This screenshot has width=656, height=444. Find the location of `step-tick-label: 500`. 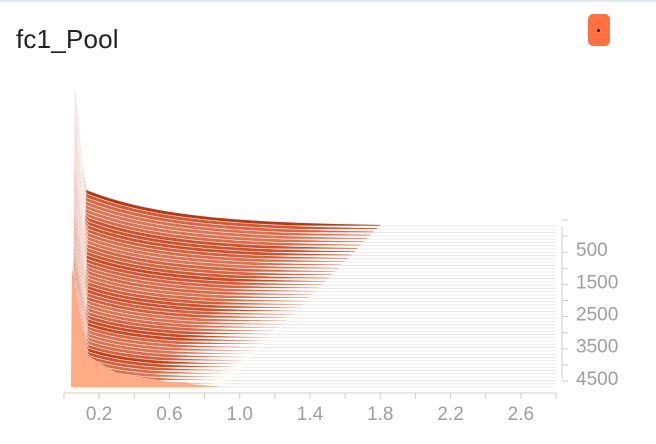

step-tick-label: 500 is located at coordinates (592, 250).